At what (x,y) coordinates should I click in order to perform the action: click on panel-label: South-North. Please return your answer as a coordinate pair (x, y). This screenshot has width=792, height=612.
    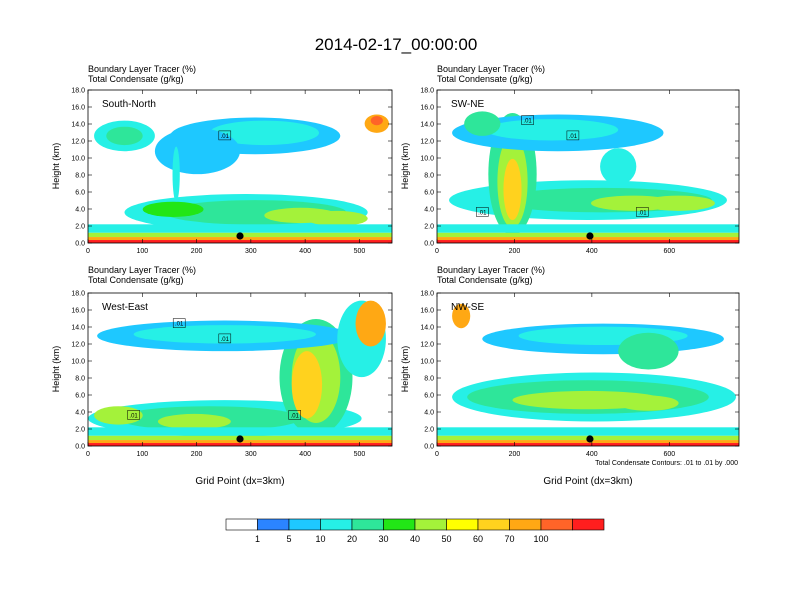
    Looking at the image, I should click on (129, 104).